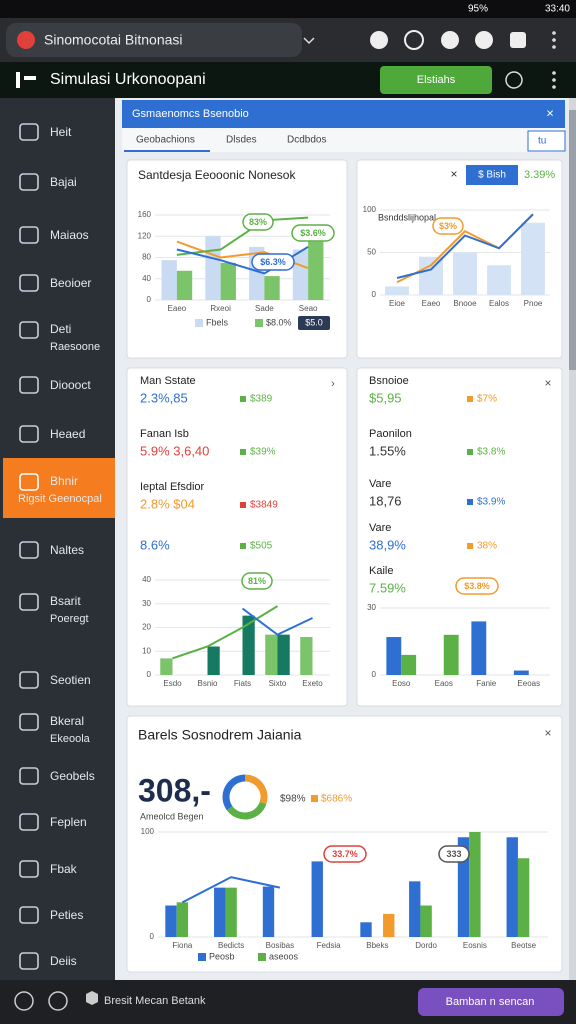 Image resolution: width=576 pixels, height=1024 pixels. What do you see at coordinates (165, 140) in the screenshot?
I see `tab: Geobachions` at bounding box center [165, 140].